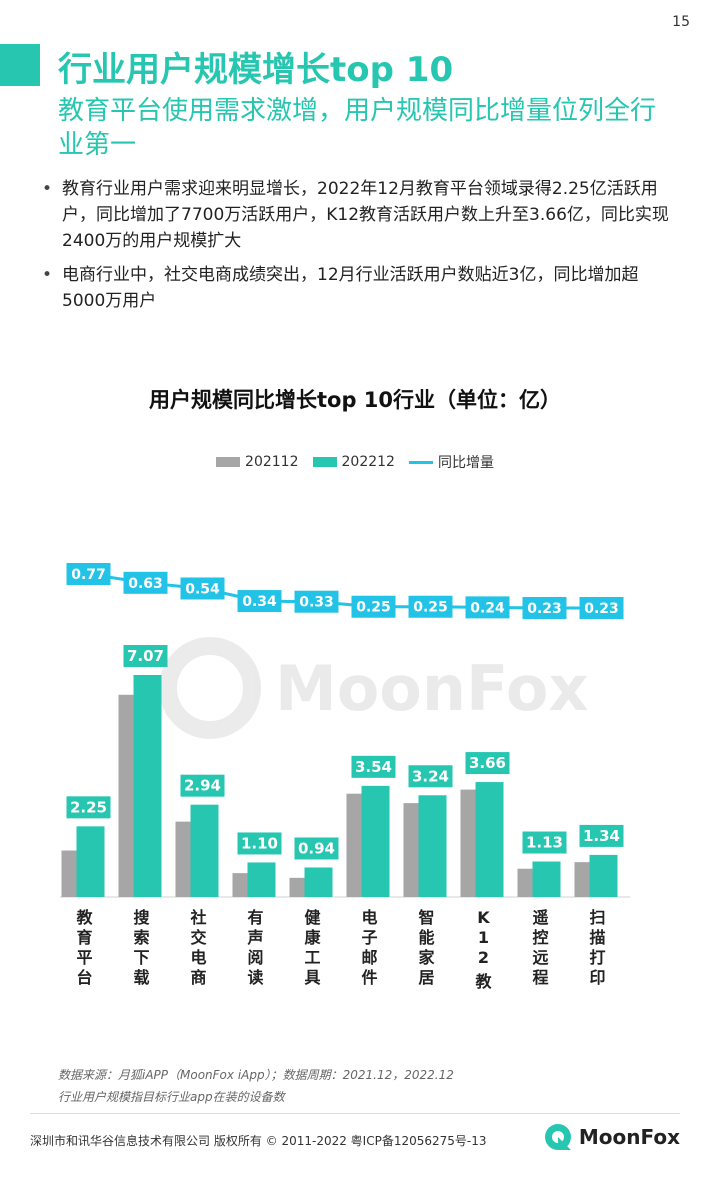 The width and height of the screenshot is (710, 1183). I want to click on line-data-label: 0.77, so click(88, 575).